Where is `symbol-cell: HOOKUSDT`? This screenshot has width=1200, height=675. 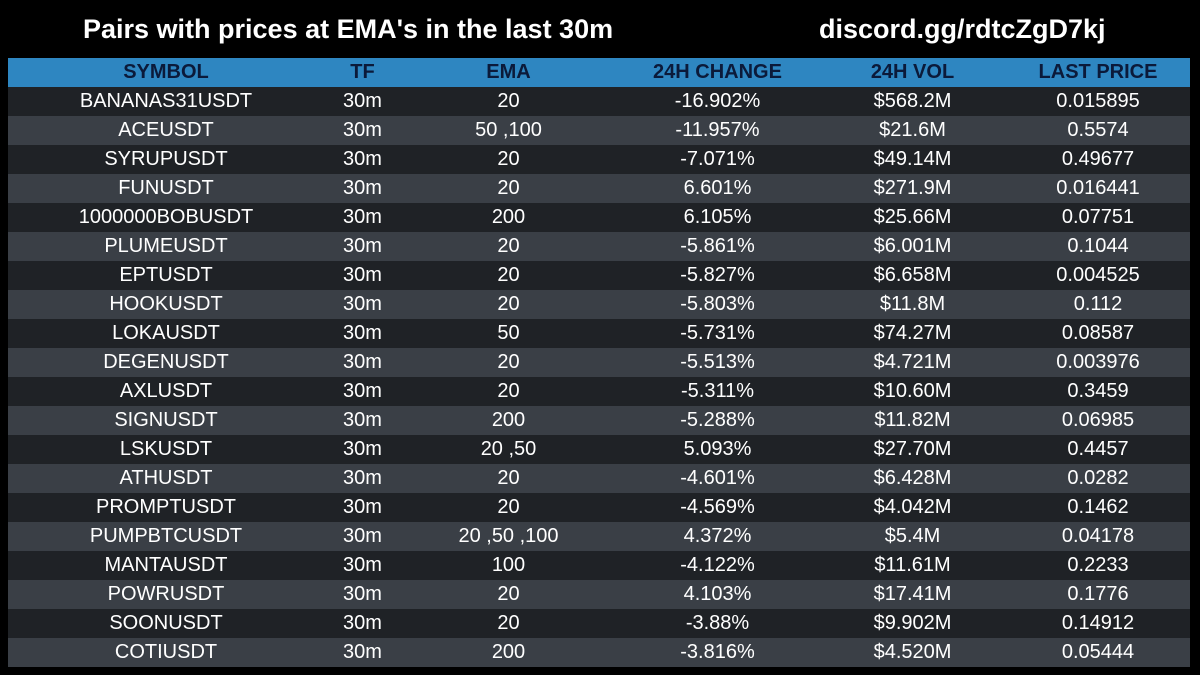
symbol-cell: HOOKUSDT is located at coordinates (166, 304).